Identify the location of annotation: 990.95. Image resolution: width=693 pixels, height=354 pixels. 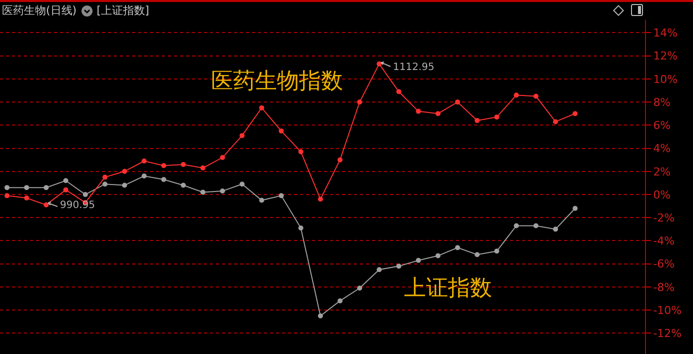
(77, 205).